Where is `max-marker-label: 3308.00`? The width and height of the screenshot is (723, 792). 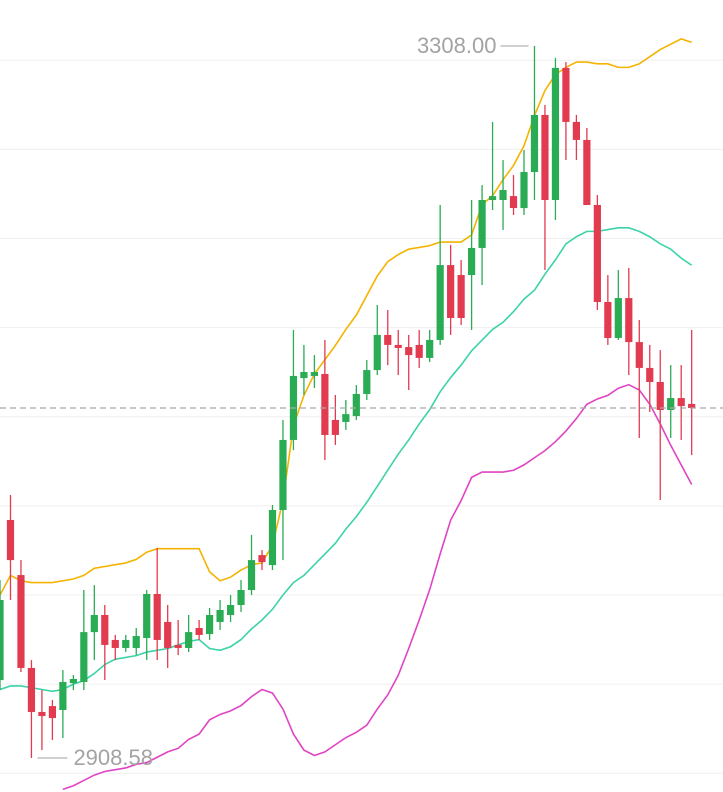
max-marker-label: 3308.00 is located at coordinates (457, 45).